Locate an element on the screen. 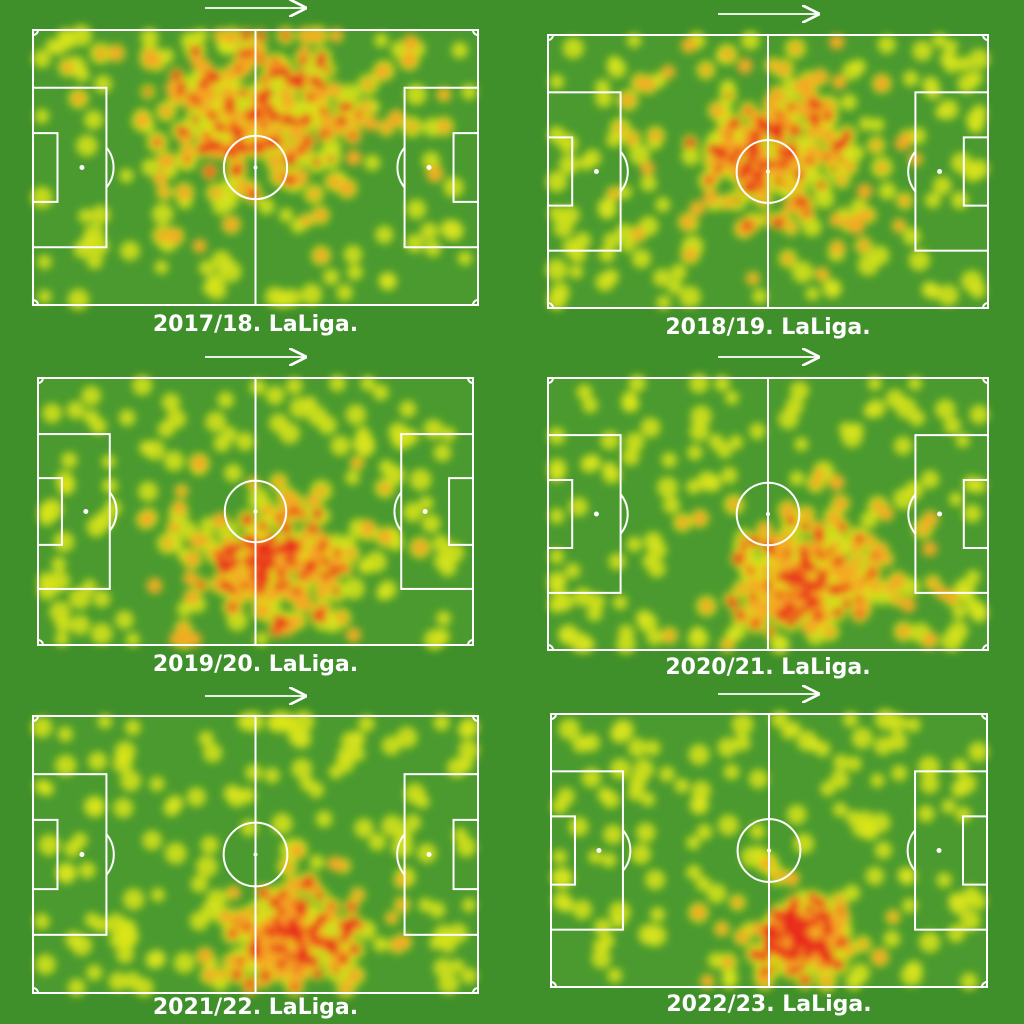 This screenshot has width=1024, height=1024. center-circle is located at coordinates (255, 167).